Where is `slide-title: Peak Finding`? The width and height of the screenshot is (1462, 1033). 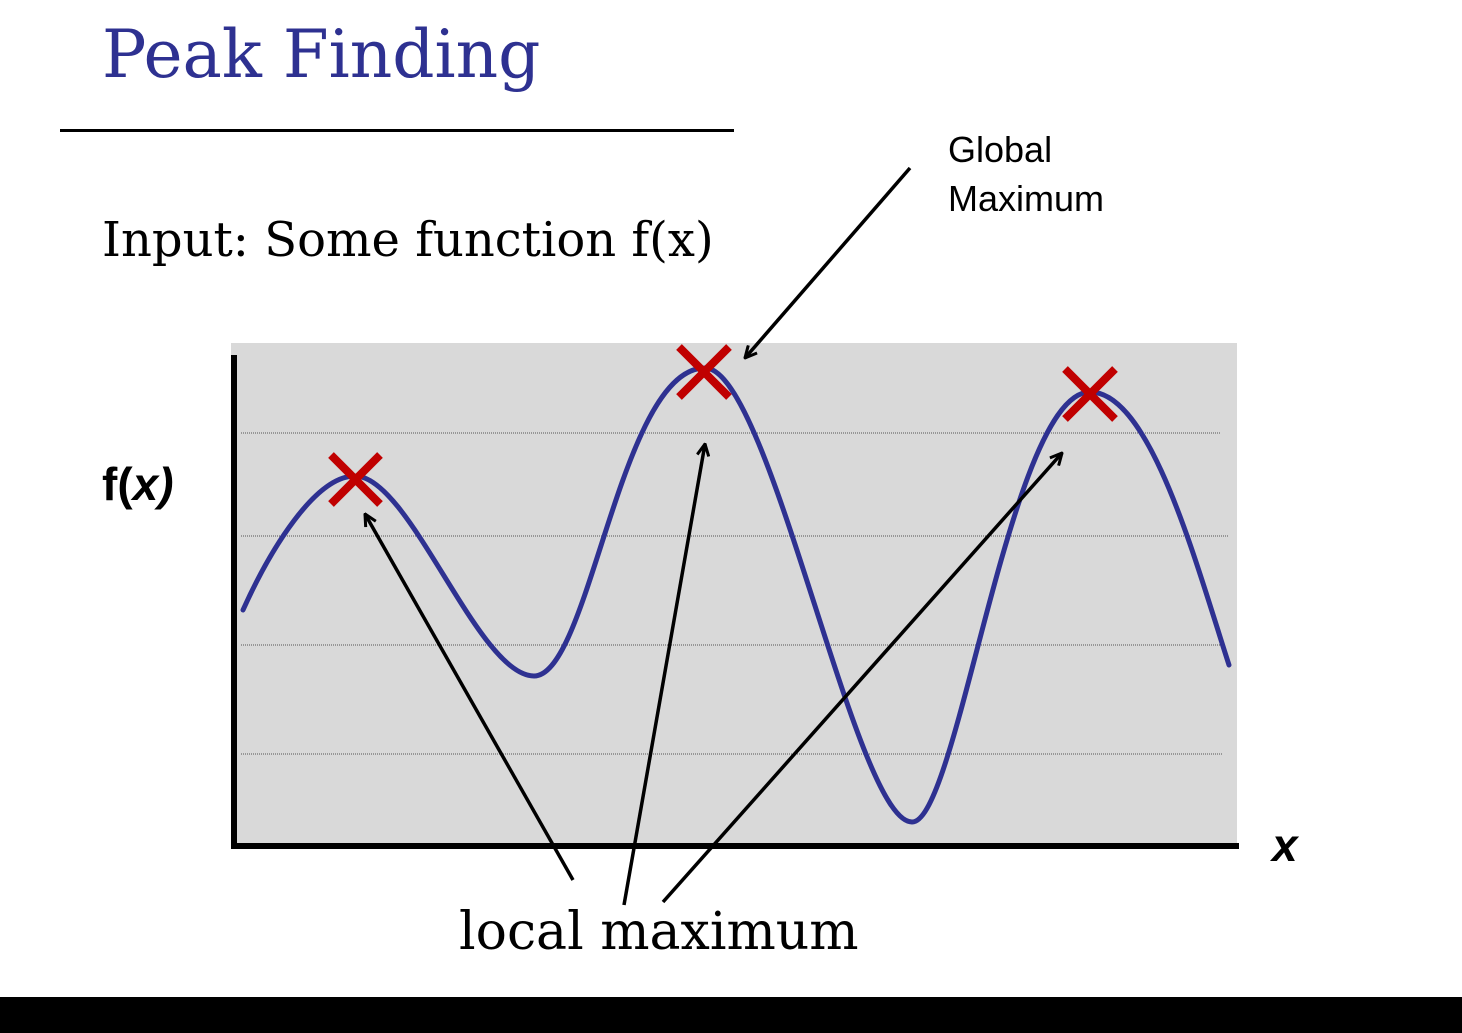
slide-title: Peak Finding is located at coordinates (321, 54).